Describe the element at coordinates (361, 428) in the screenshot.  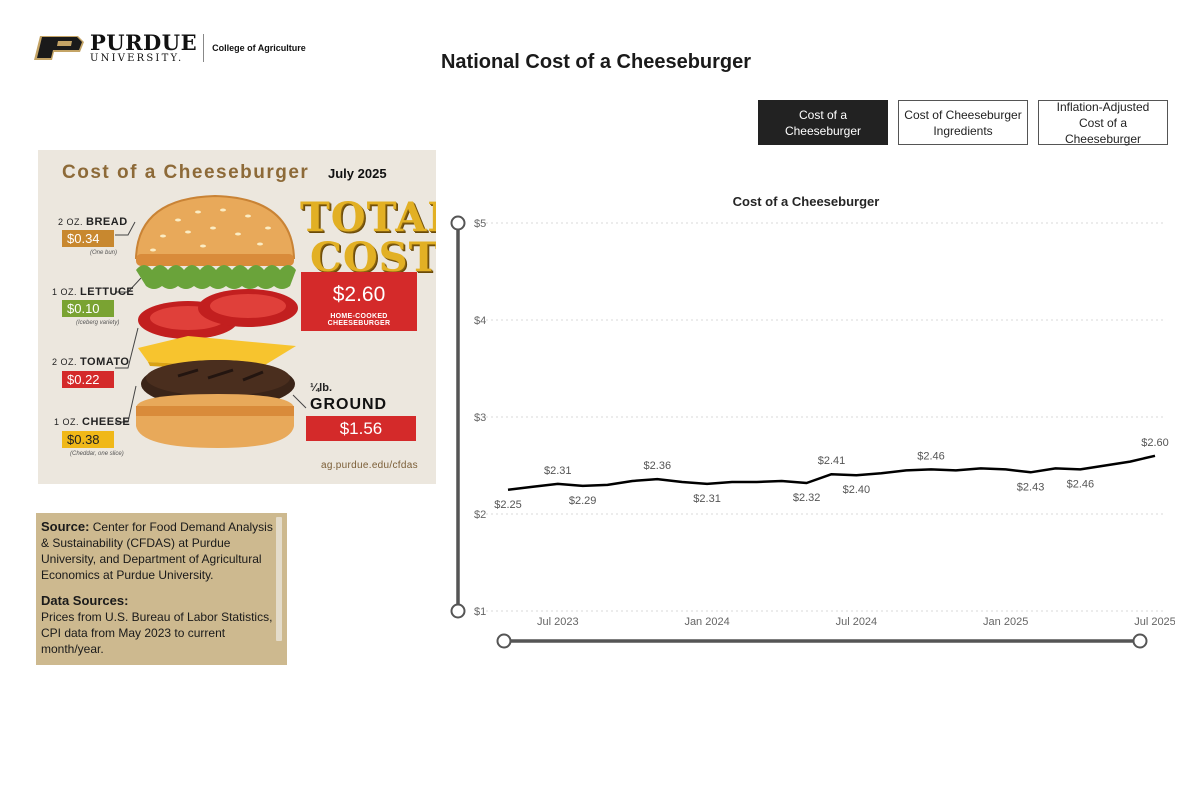
I see `beef-price: $1.56` at that location.